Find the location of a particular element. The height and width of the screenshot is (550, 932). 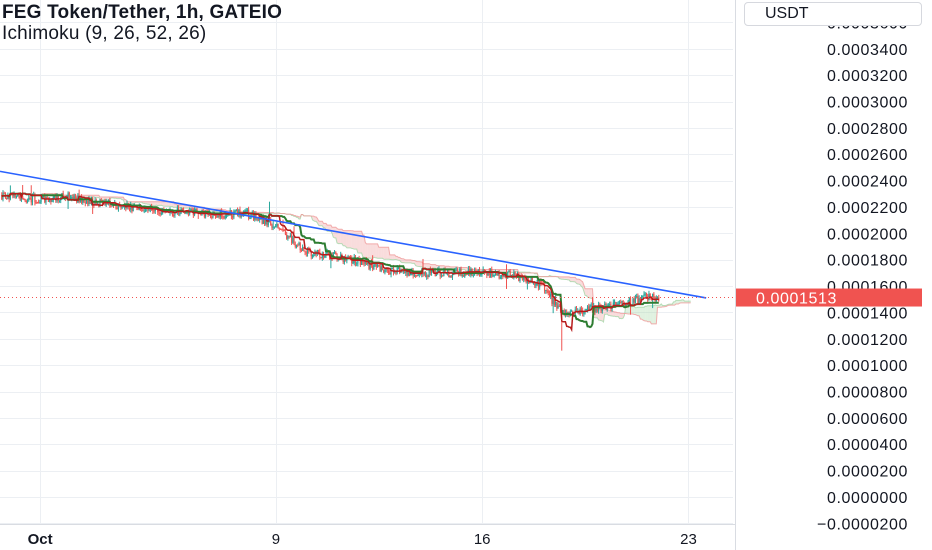

current-price-tag-label: 0.0001513 is located at coordinates (796, 299).